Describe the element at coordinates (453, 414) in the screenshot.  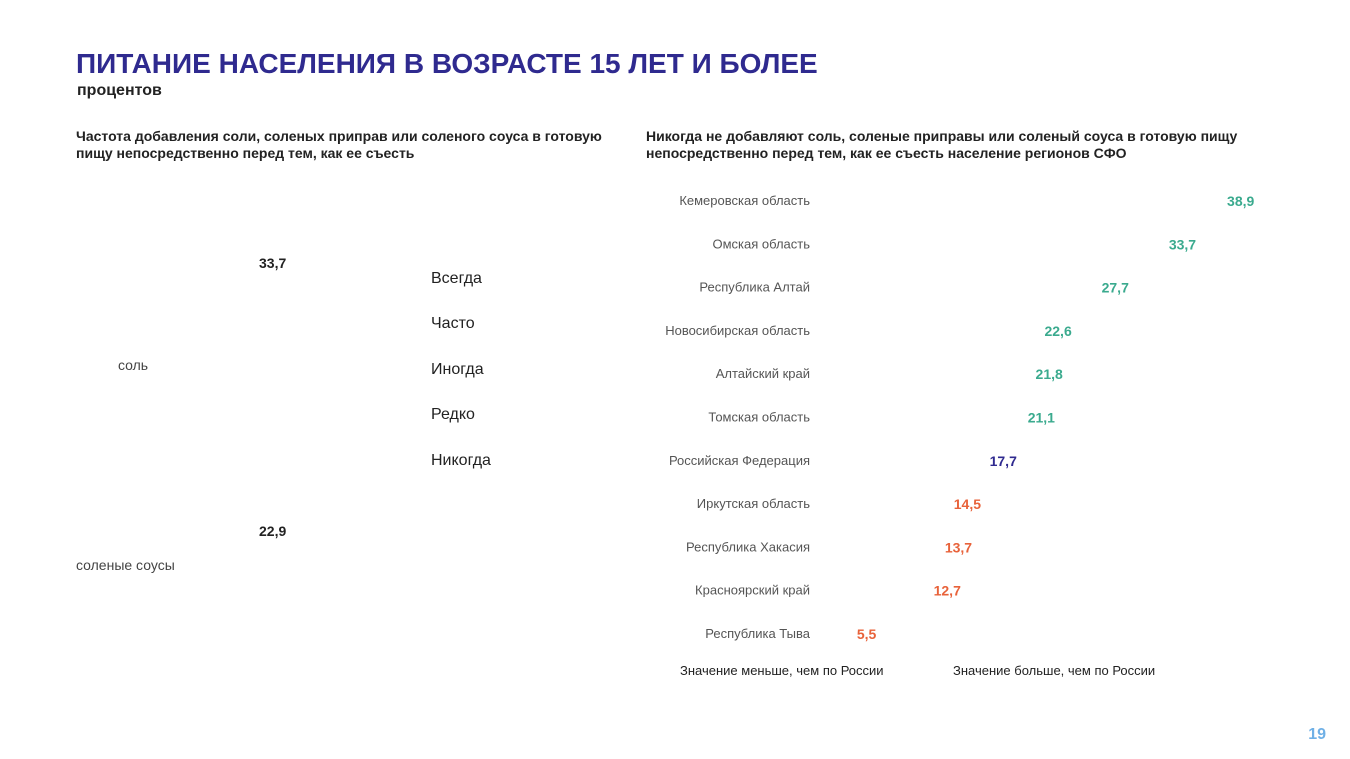
I see `legend-item-rarely: Редко` at that location.